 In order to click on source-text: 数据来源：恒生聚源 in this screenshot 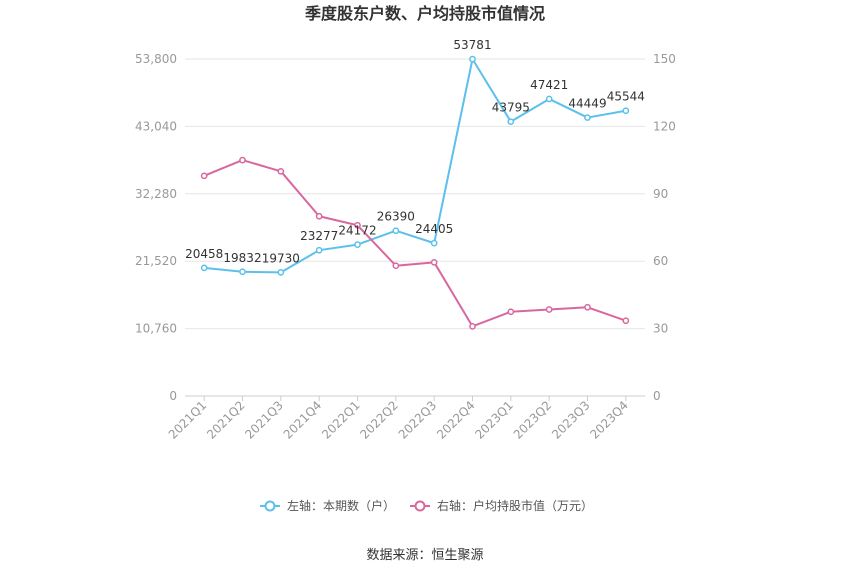, I will do `click(424, 555)`.